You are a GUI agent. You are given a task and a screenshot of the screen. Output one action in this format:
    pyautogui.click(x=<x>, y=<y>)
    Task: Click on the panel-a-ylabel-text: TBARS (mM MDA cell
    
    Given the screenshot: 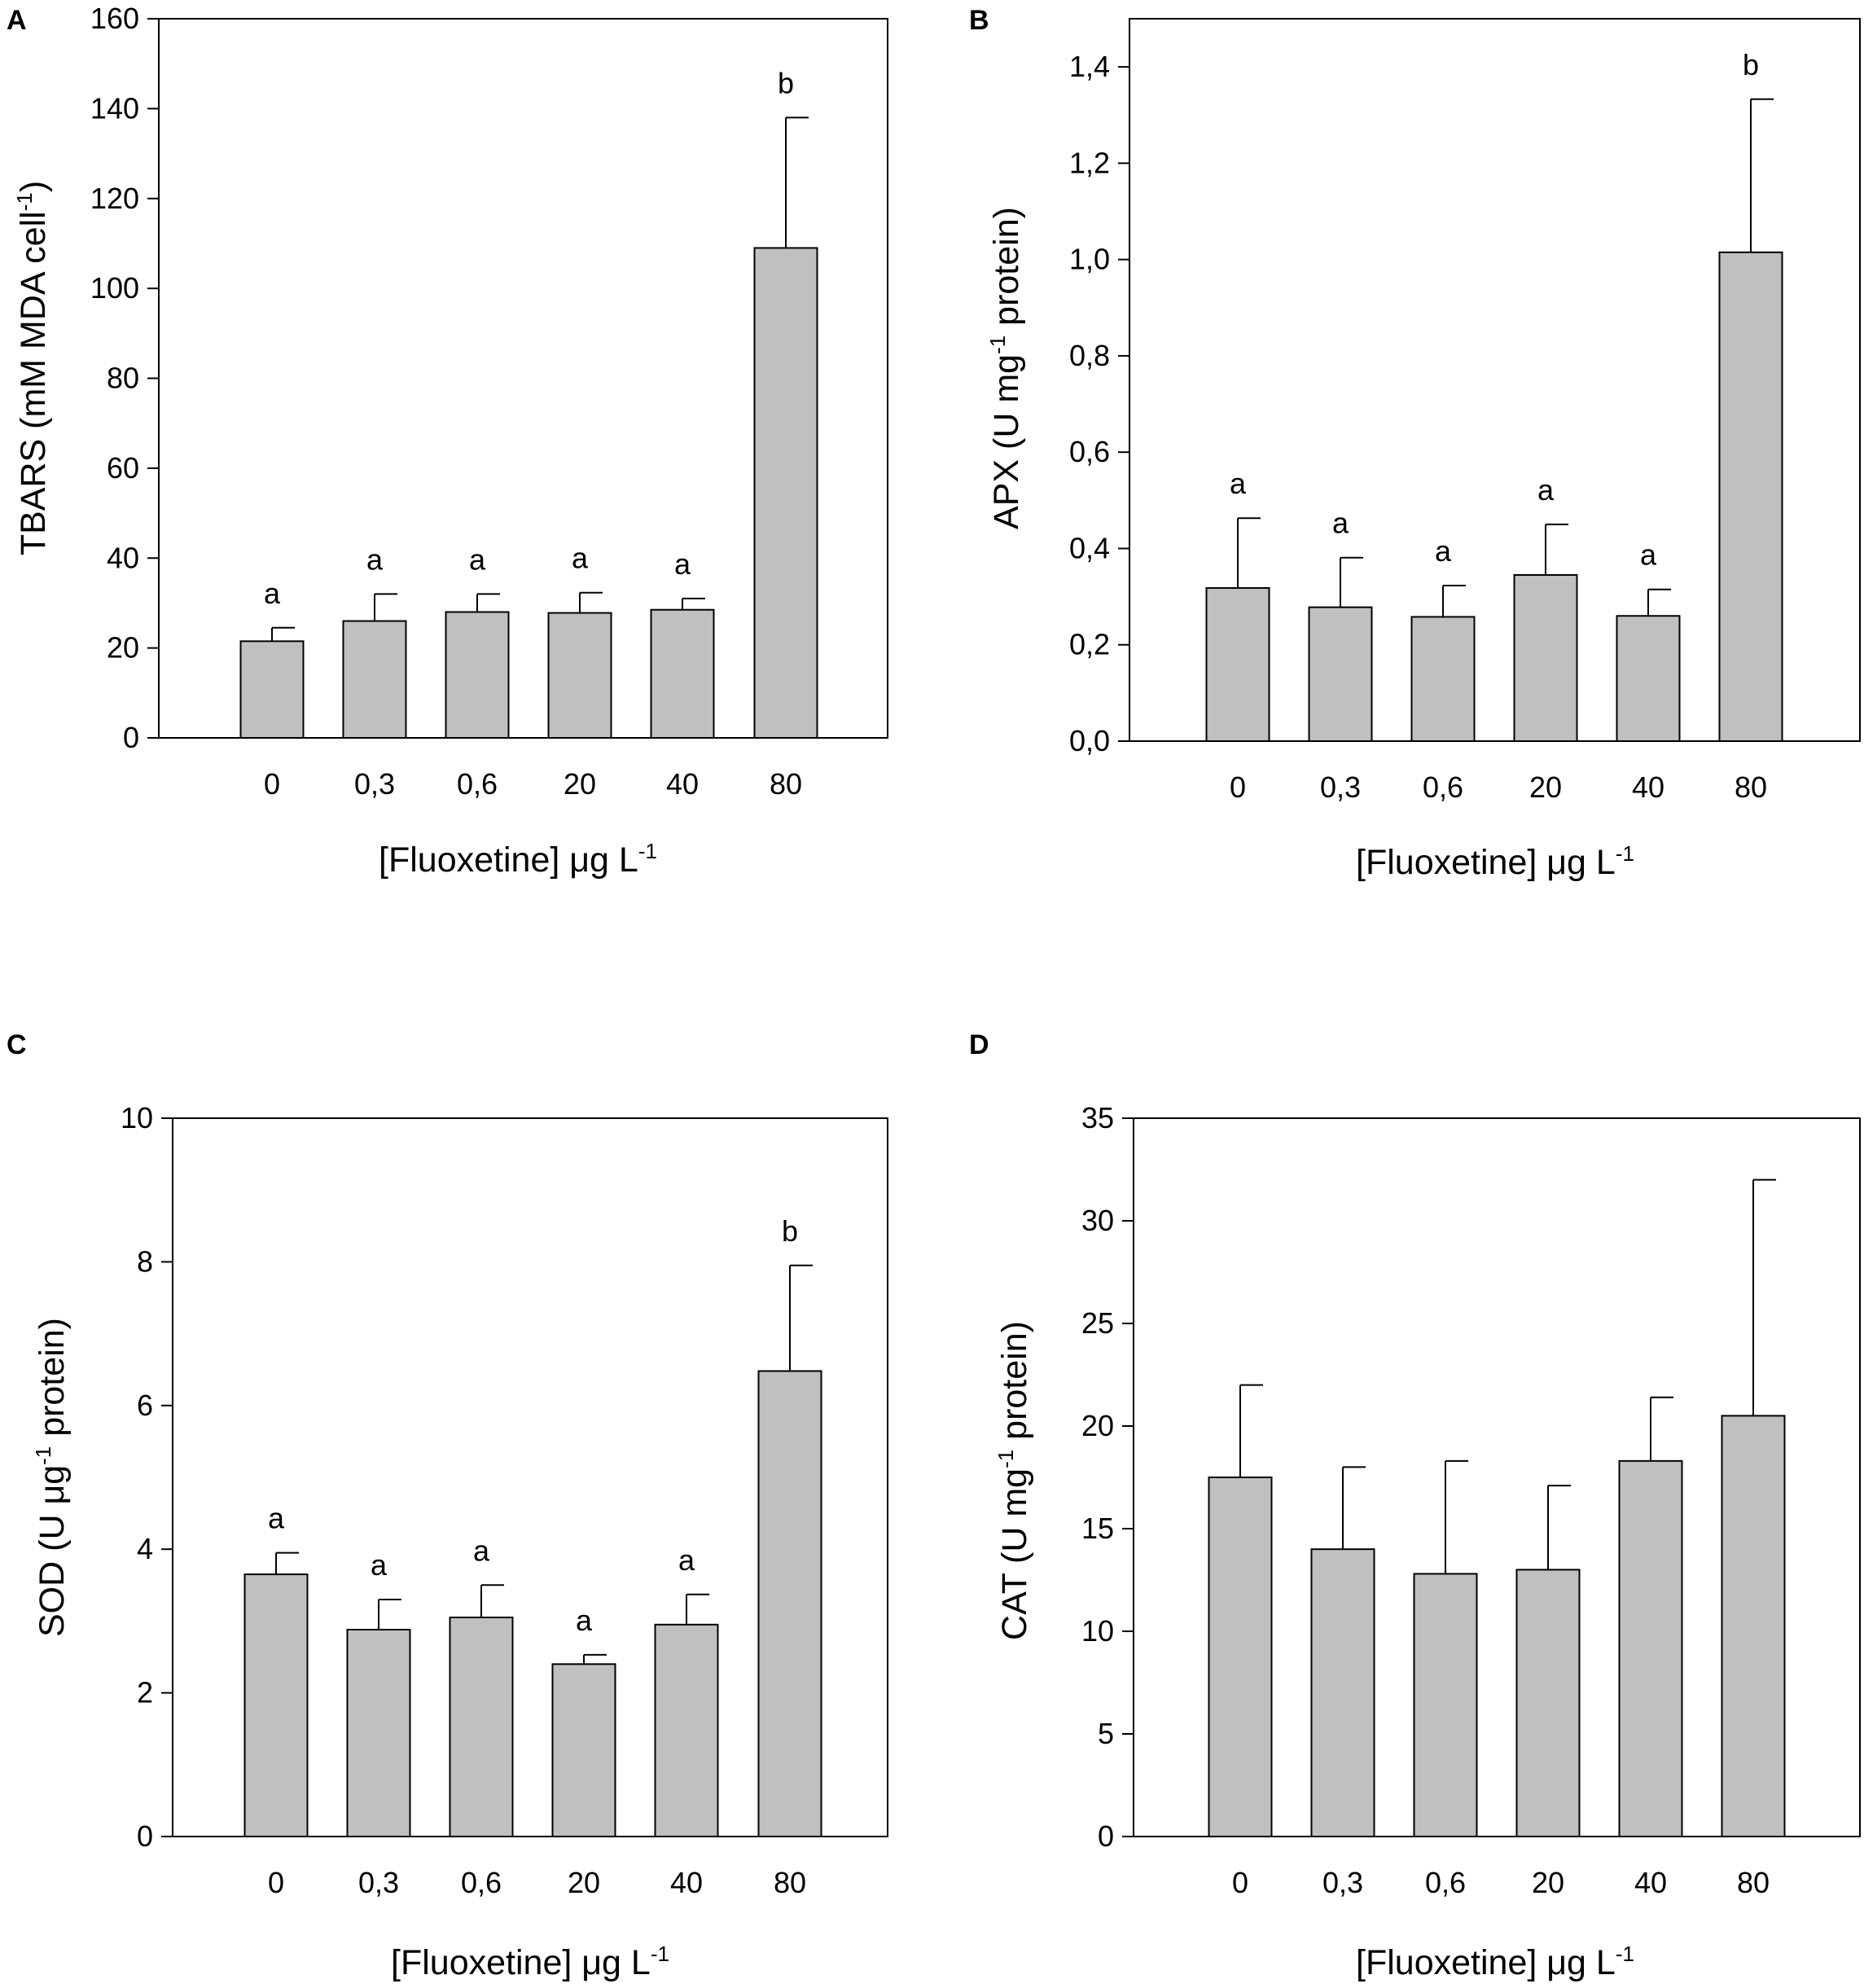 What is the action you would take?
    pyautogui.click(x=33, y=383)
    